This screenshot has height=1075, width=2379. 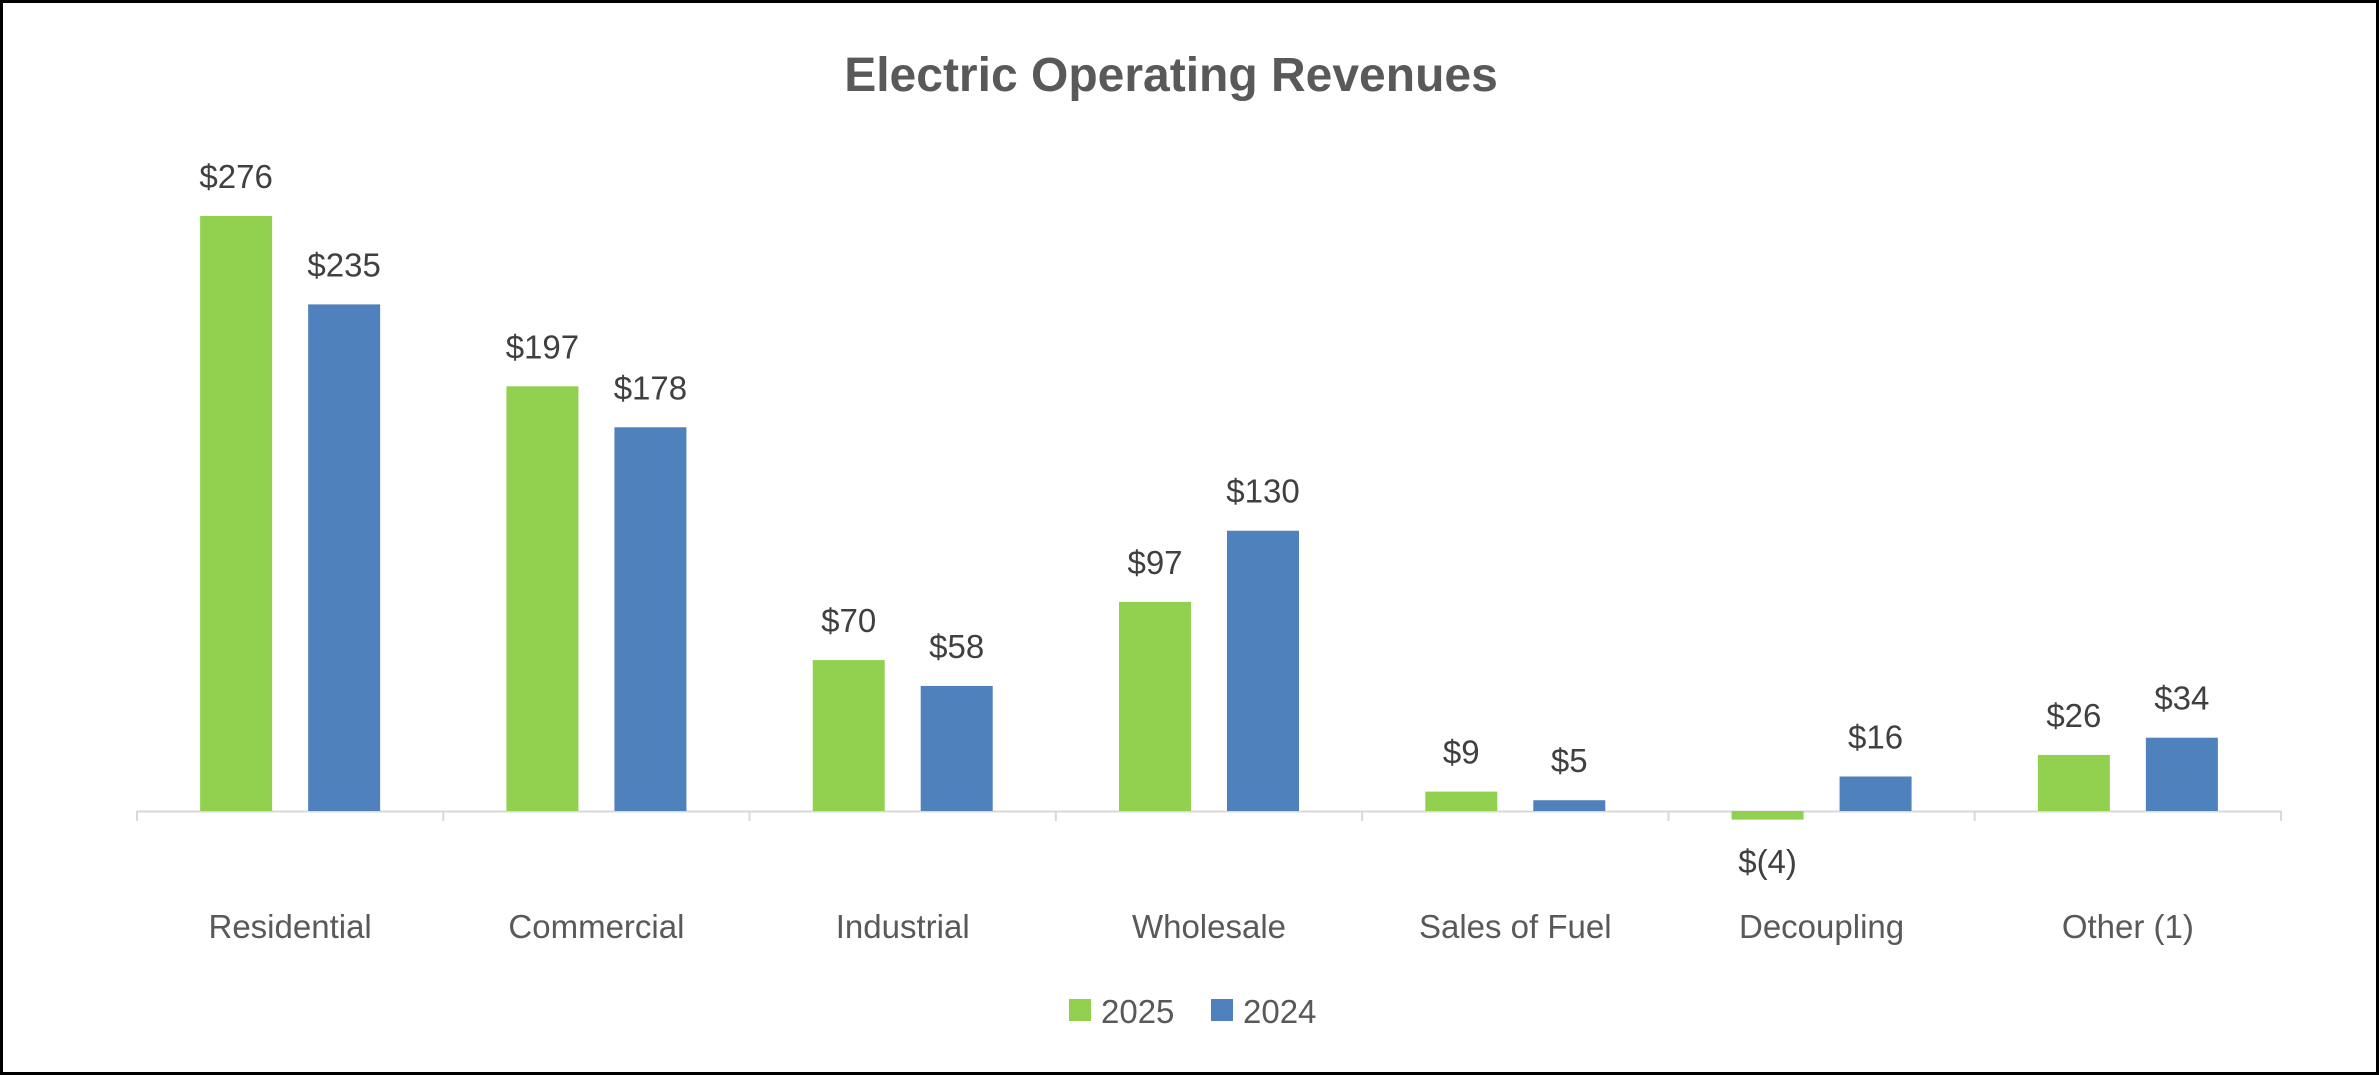 I want to click on legend-label-2025: 2025, so click(x=1137, y=1011).